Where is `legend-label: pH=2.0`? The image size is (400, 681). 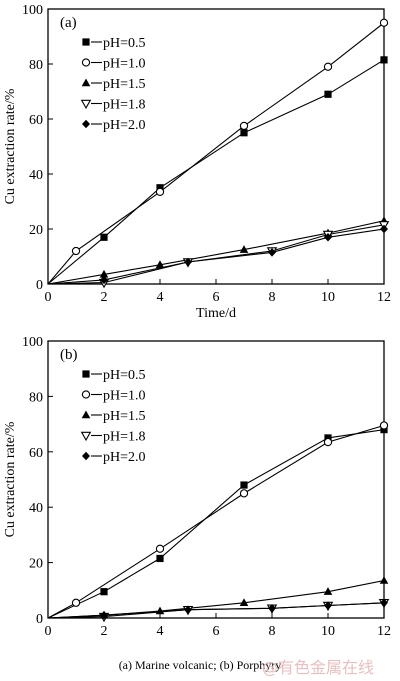
legend-label: pH=2.0 is located at coordinates (124, 125).